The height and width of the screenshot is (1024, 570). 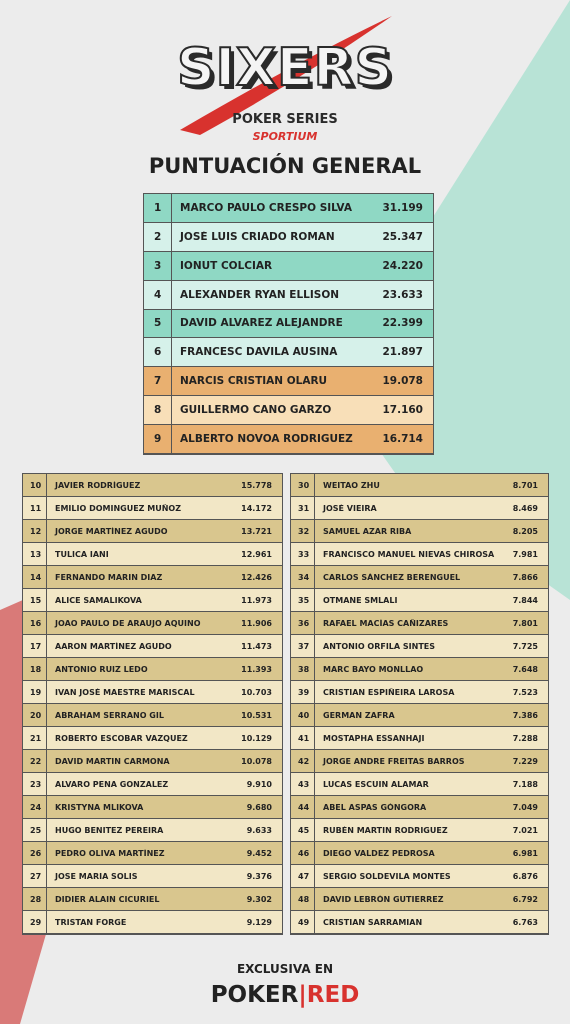 What do you see at coordinates (525, 715) in the screenshot?
I see `score: 7.386` at bounding box center [525, 715].